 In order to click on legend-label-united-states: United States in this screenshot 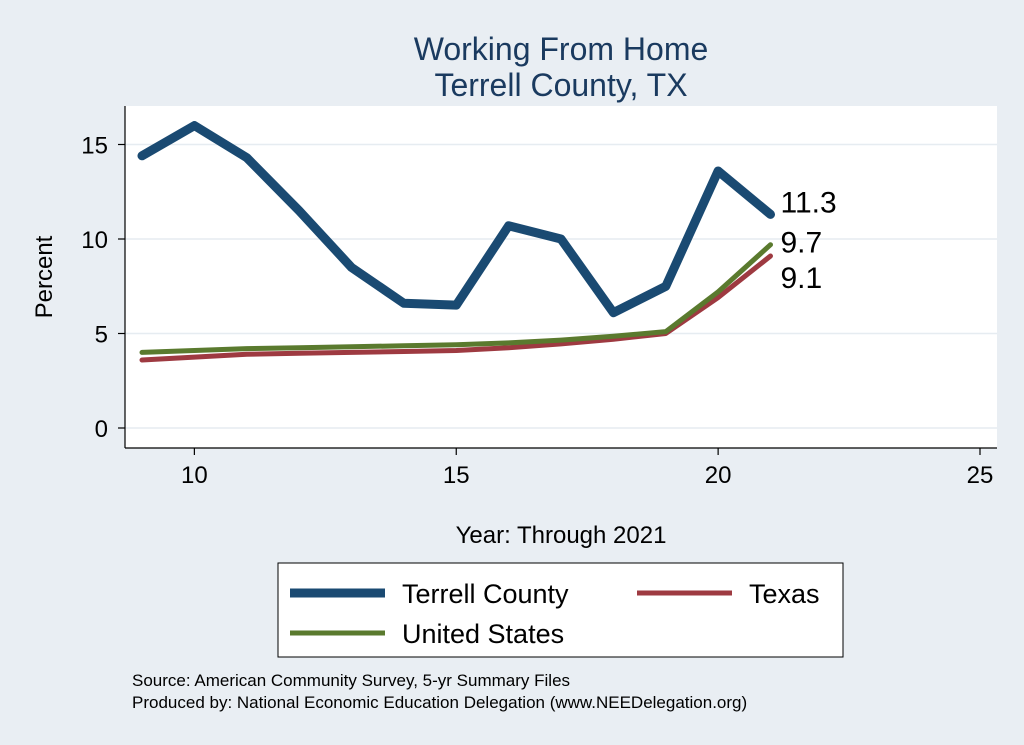, I will do `click(483, 634)`.